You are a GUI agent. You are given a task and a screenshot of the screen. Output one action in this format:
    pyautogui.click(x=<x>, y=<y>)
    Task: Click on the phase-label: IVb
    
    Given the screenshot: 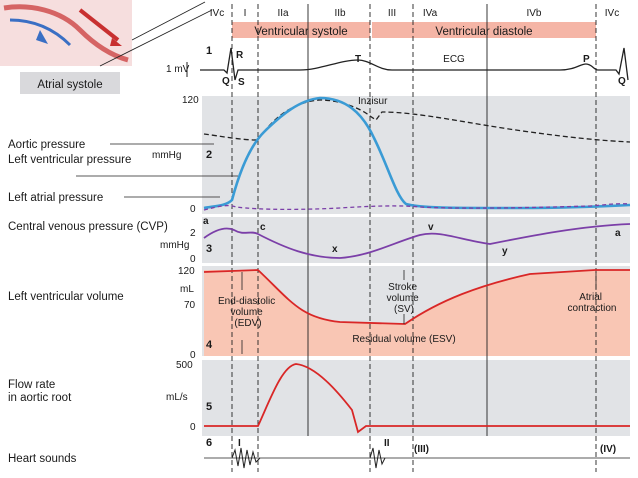 What is the action you would take?
    pyautogui.click(x=533, y=13)
    